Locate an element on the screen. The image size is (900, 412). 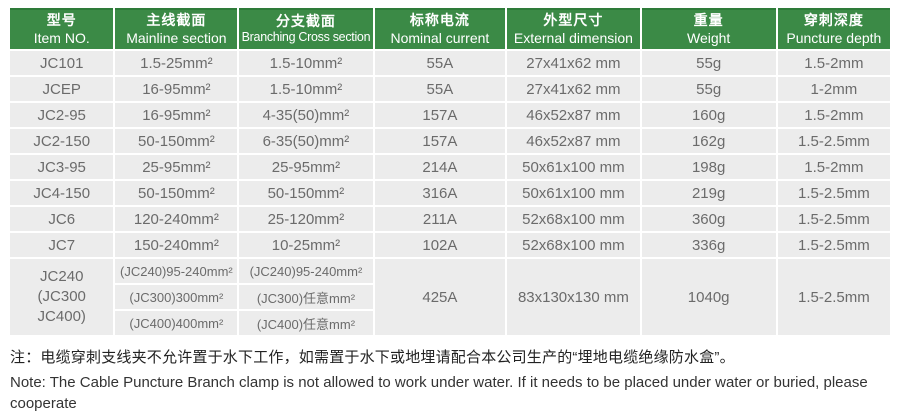
cell-weight: 160g is located at coordinates (708, 115).